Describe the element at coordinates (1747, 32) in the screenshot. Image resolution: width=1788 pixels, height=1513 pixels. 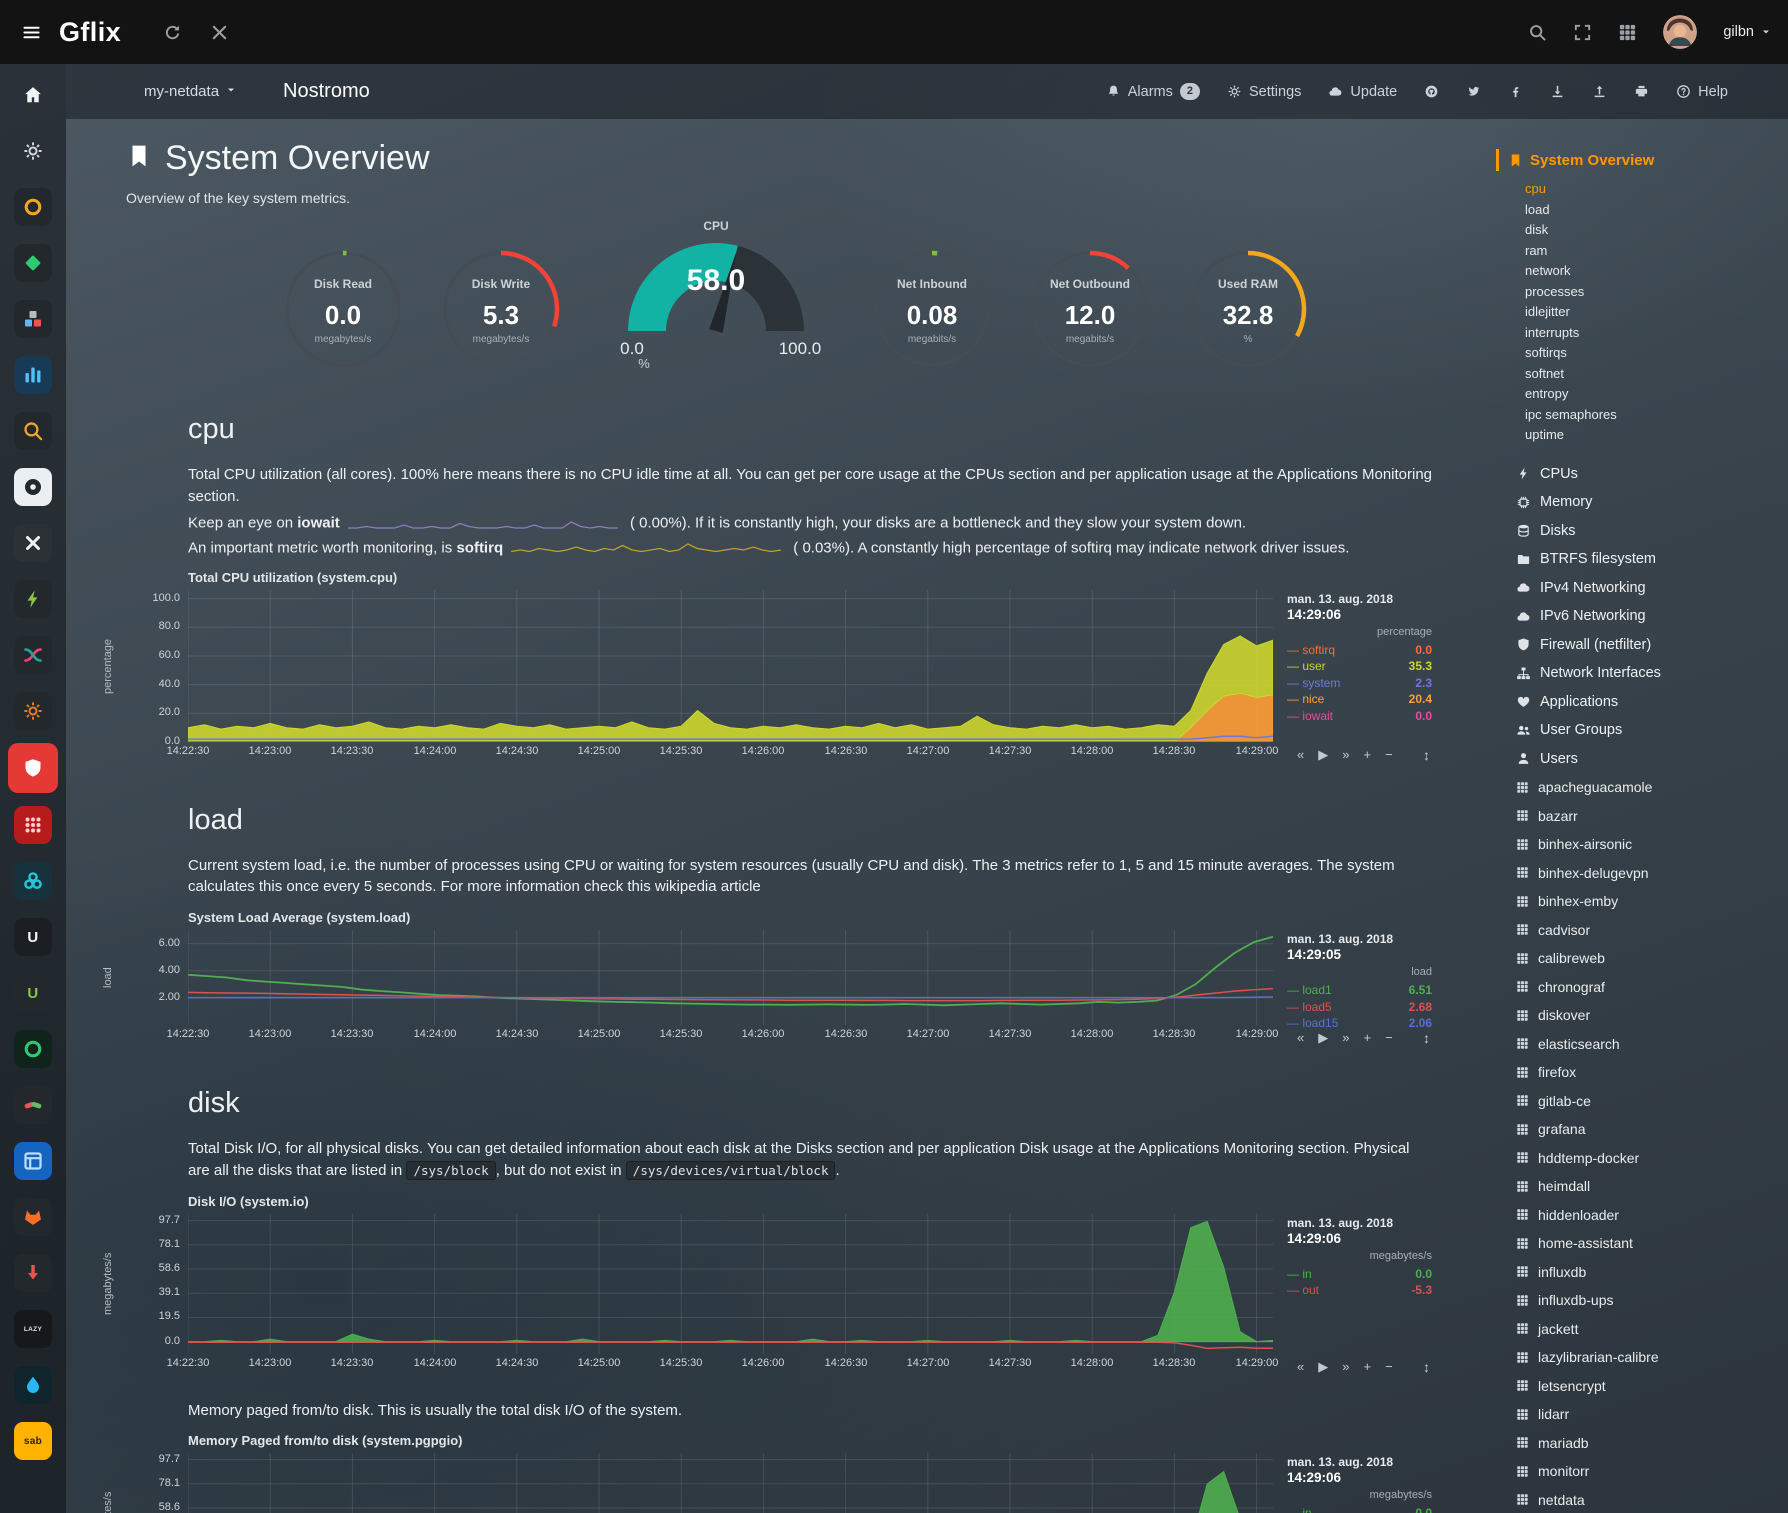
I see `user-menu: gilbn` at that location.